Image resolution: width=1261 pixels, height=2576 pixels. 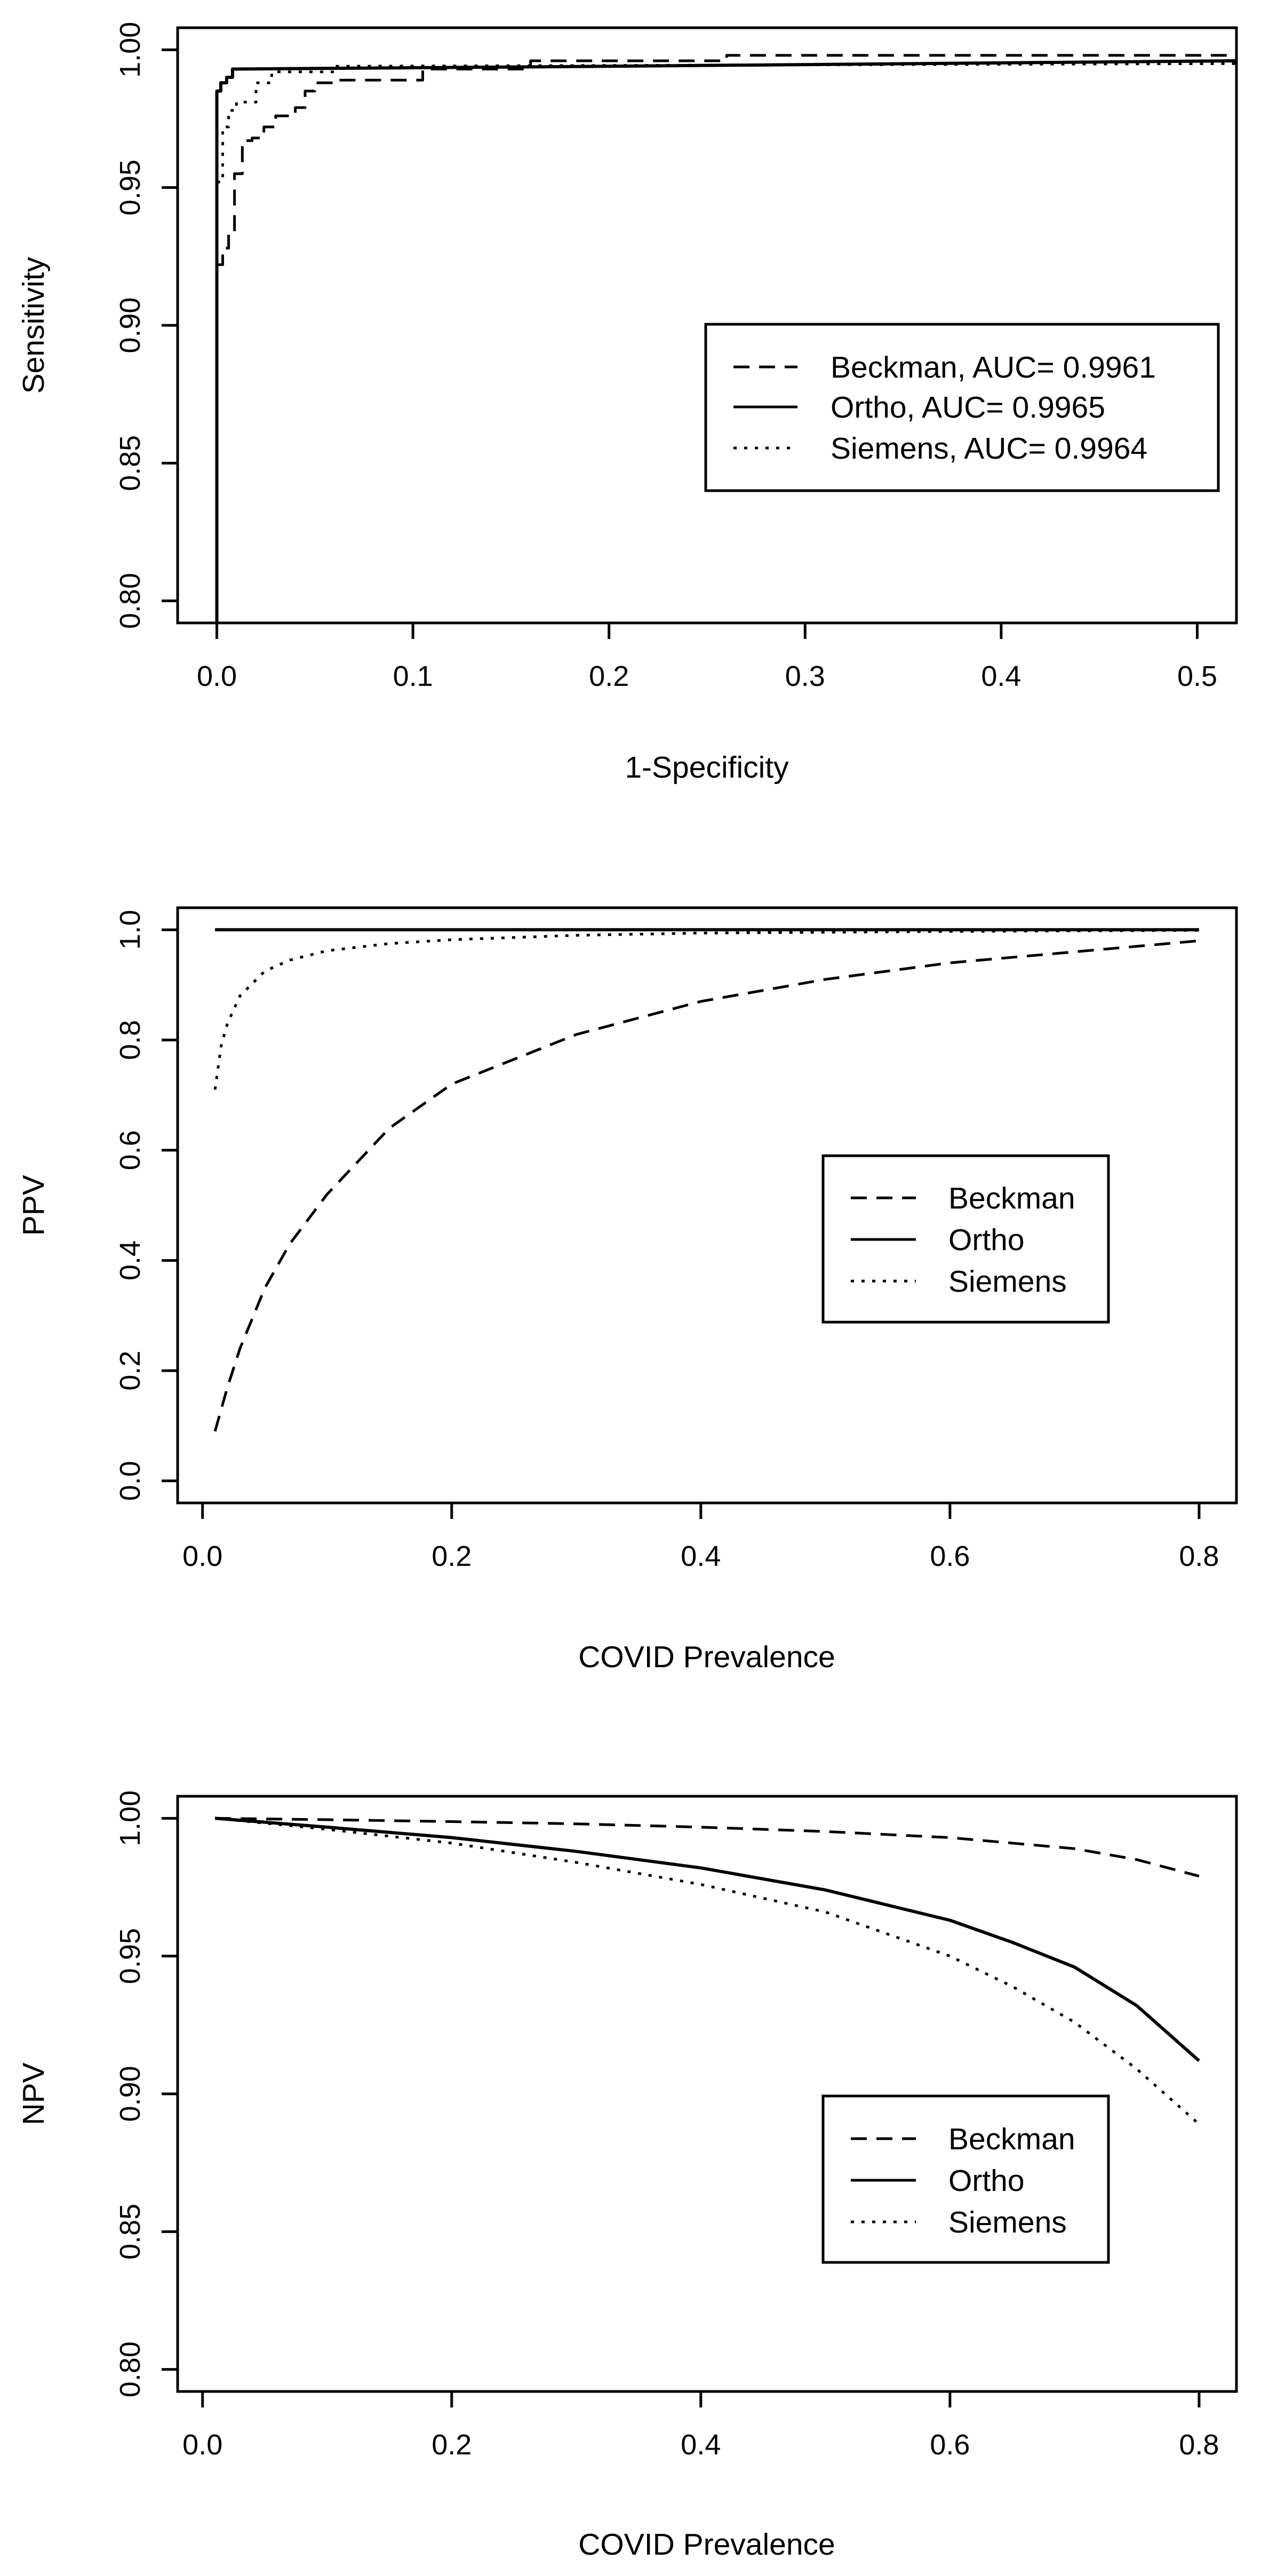 What do you see at coordinates (993, 367) in the screenshot?
I see `roc-legend-label-beckman: Beckman, AUC= 0.9961` at bounding box center [993, 367].